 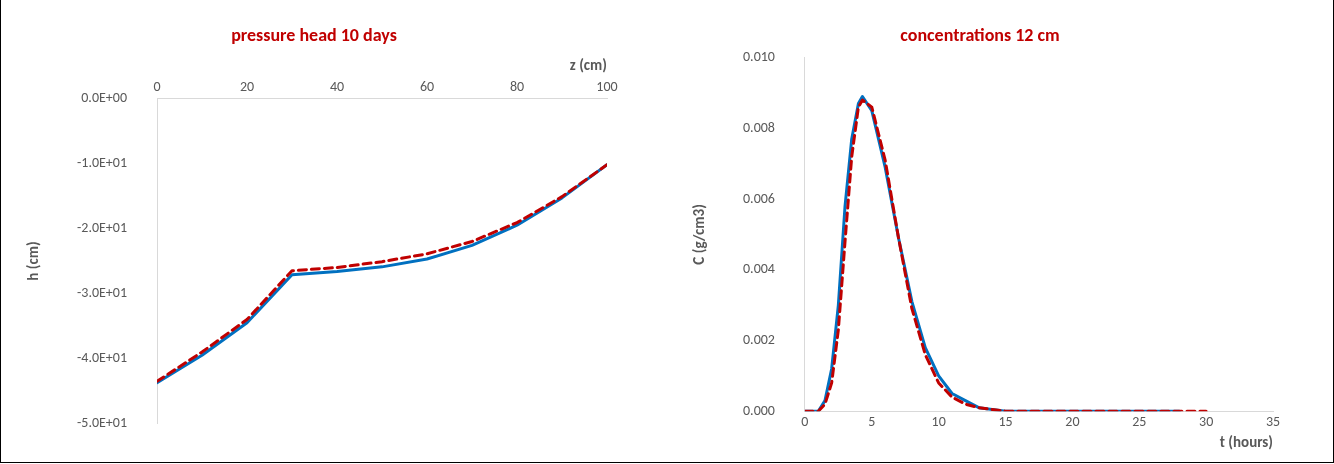 What do you see at coordinates (872, 422) in the screenshot?
I see `x-tick-label: 5` at bounding box center [872, 422].